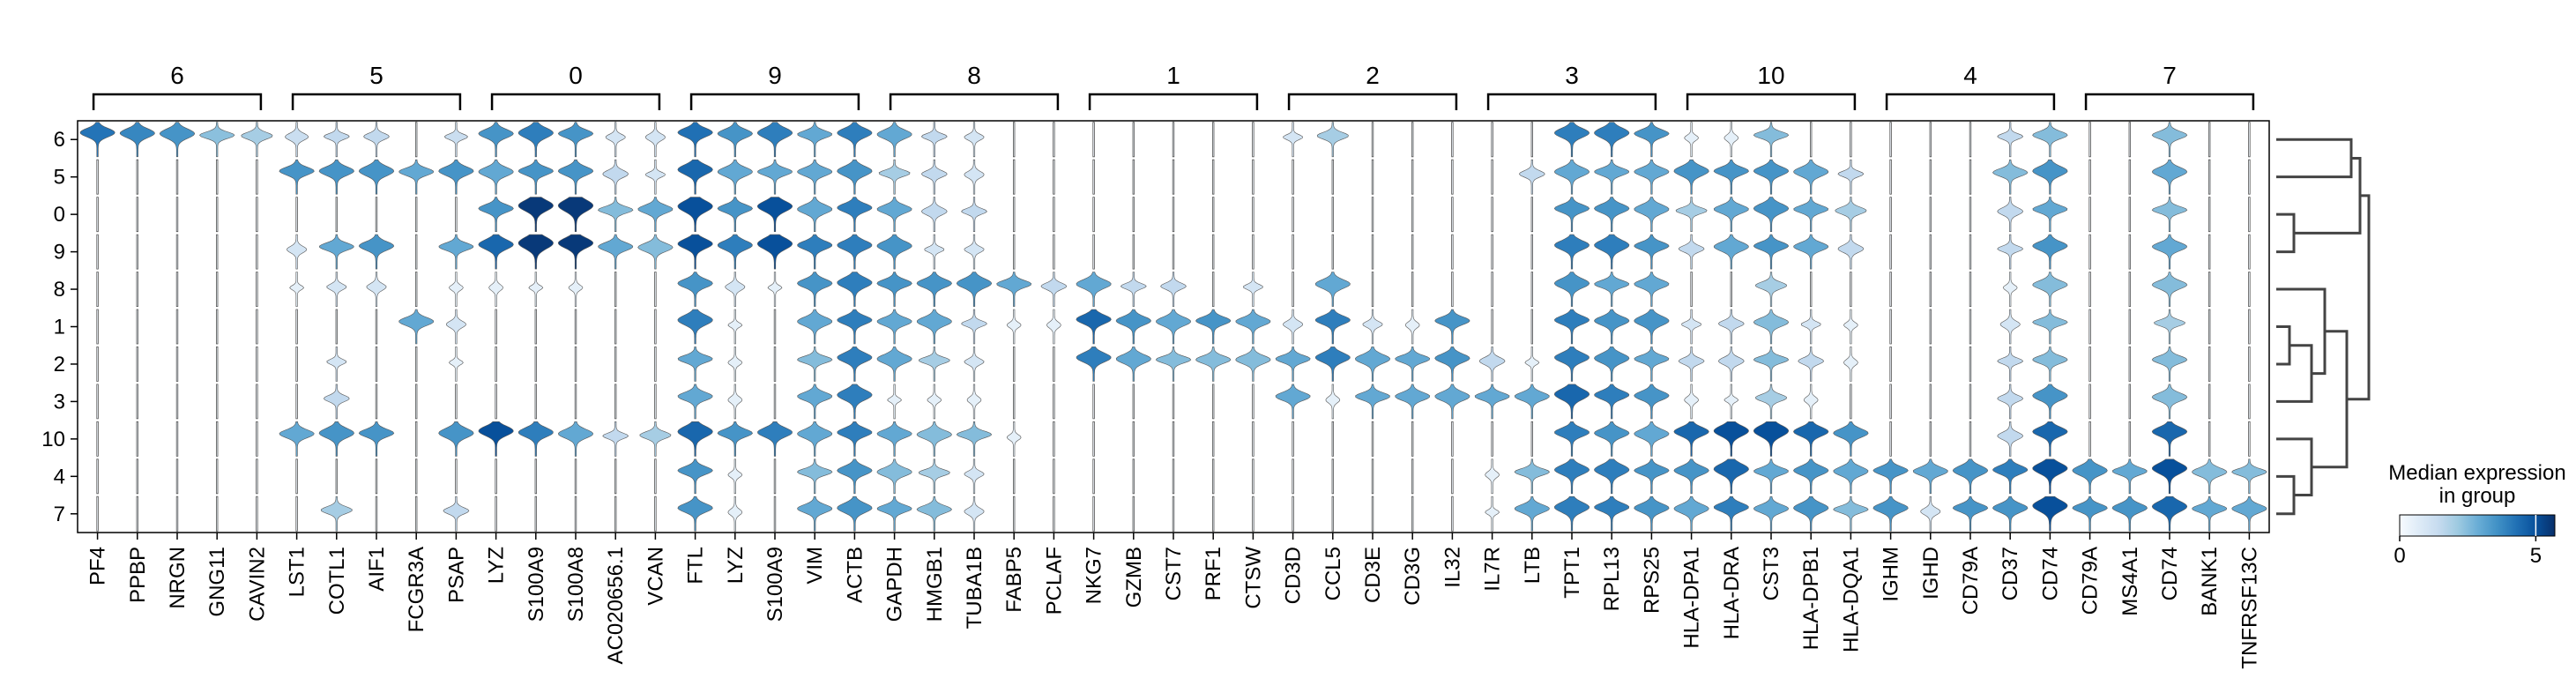 This screenshot has height=693, width=2576. Describe the element at coordinates (615, 402) in the screenshot. I see `violin-3-AC020656.1` at that location.